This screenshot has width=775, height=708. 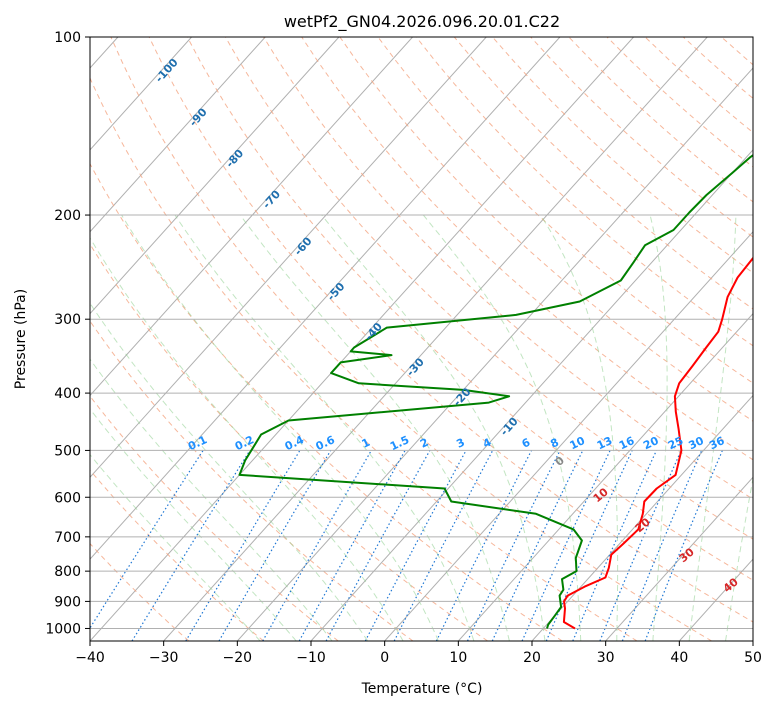 What do you see at coordinates (63, 629) in the screenshot?
I see `y-tick-label: 1000` at bounding box center [63, 629].